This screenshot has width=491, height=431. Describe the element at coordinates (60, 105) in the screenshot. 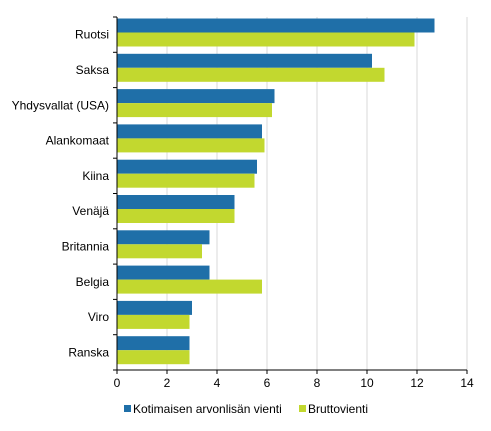

I see `category-label: Yhdysvallat (USA)` at that location.